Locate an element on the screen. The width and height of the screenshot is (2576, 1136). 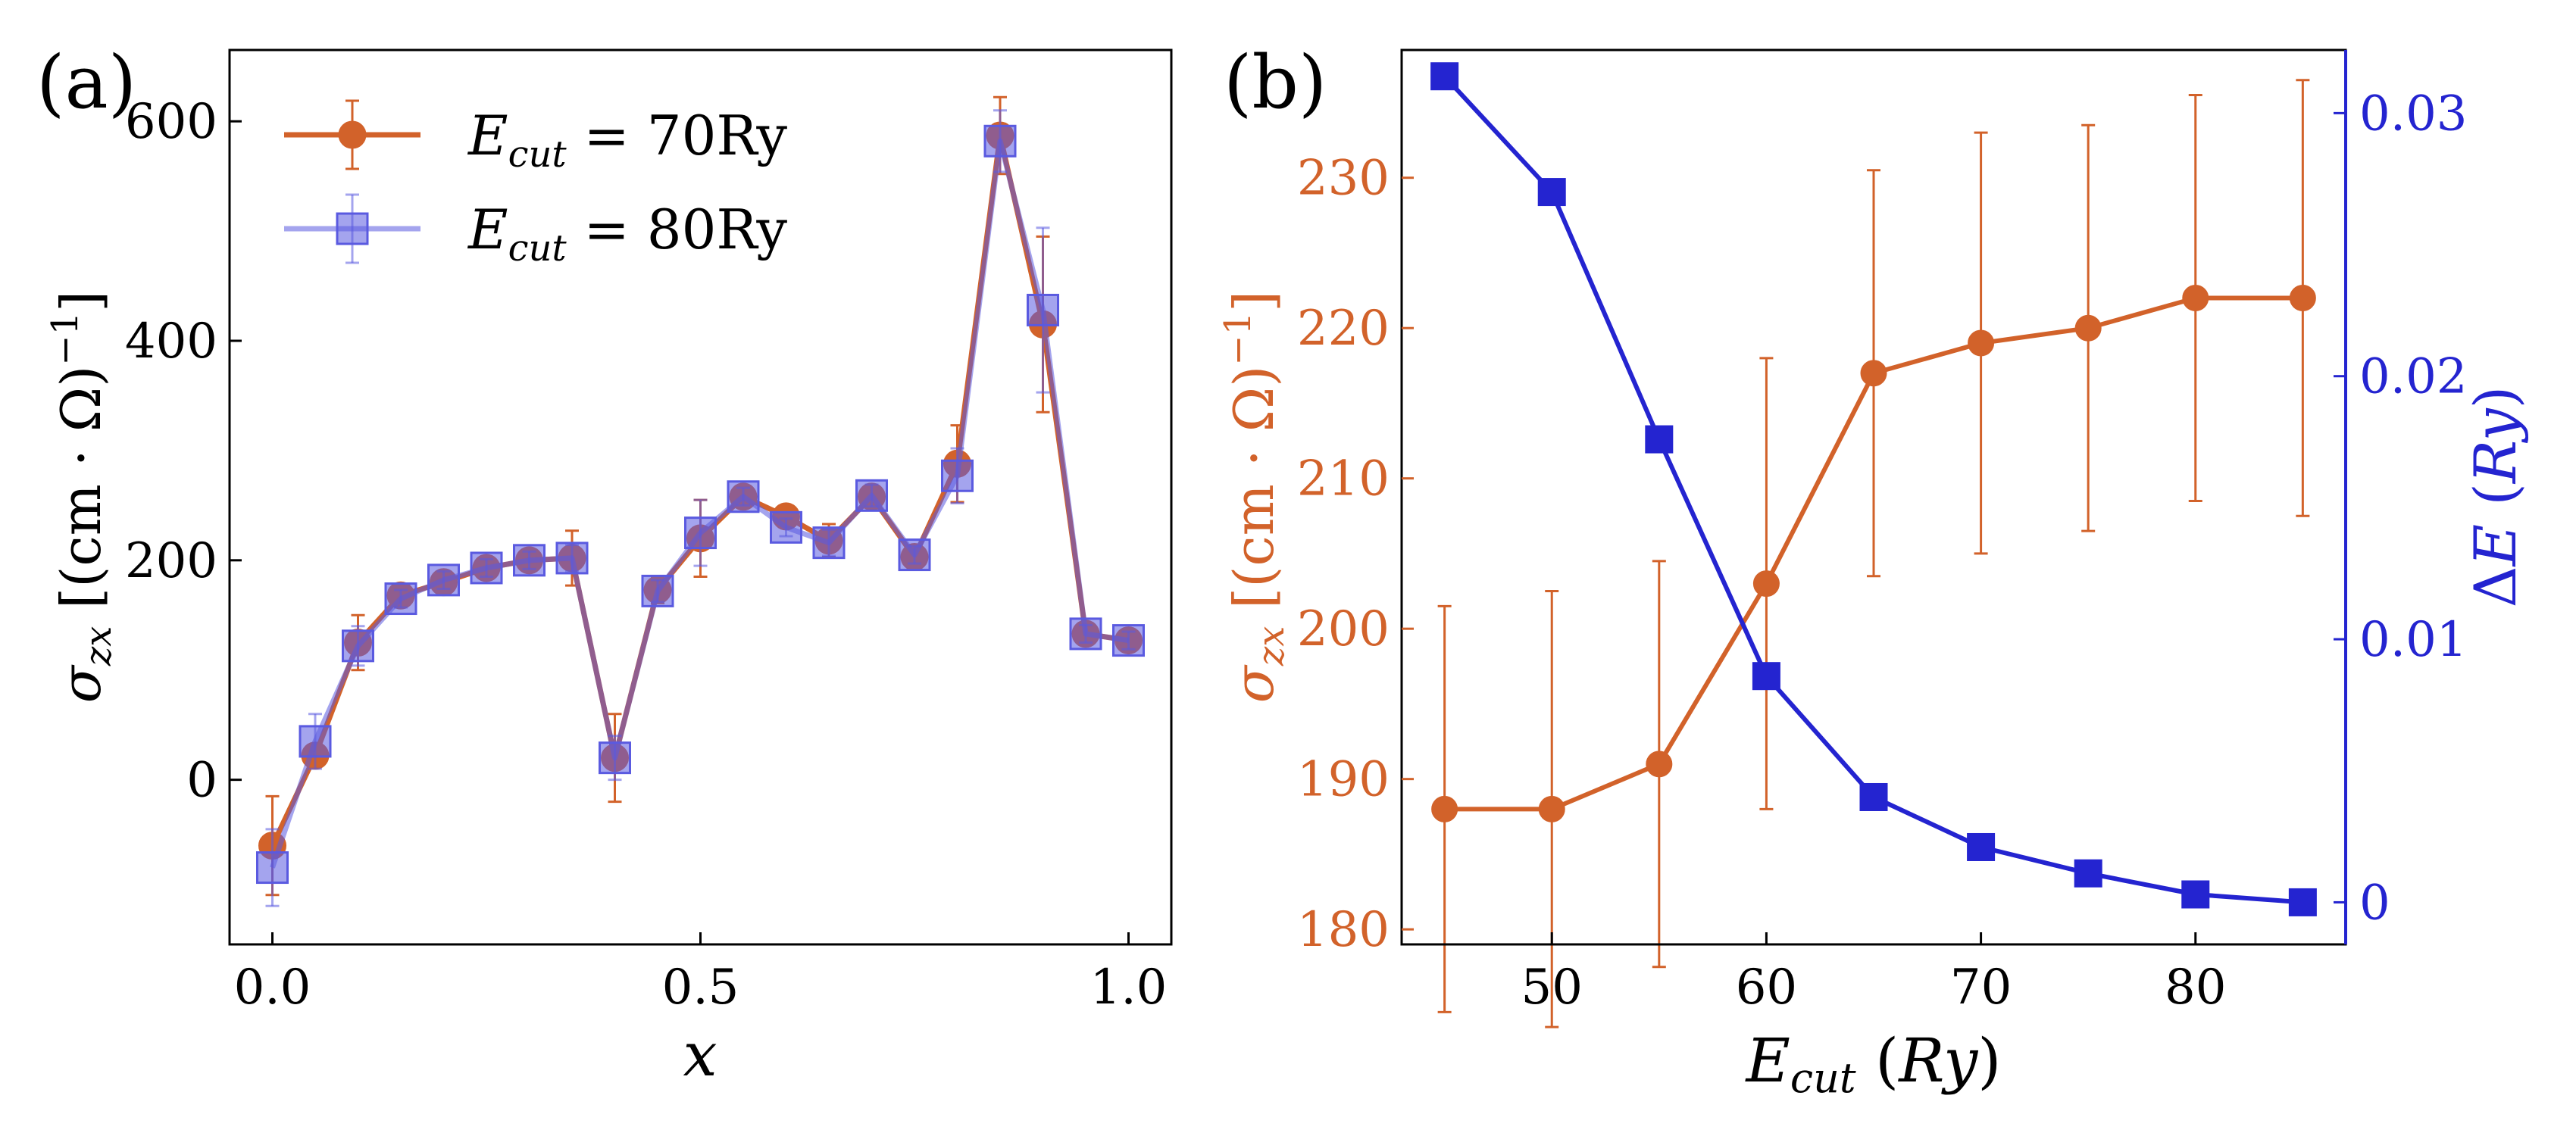
svg-text: ΔE (Ry) is located at coordinates (2495, 497).